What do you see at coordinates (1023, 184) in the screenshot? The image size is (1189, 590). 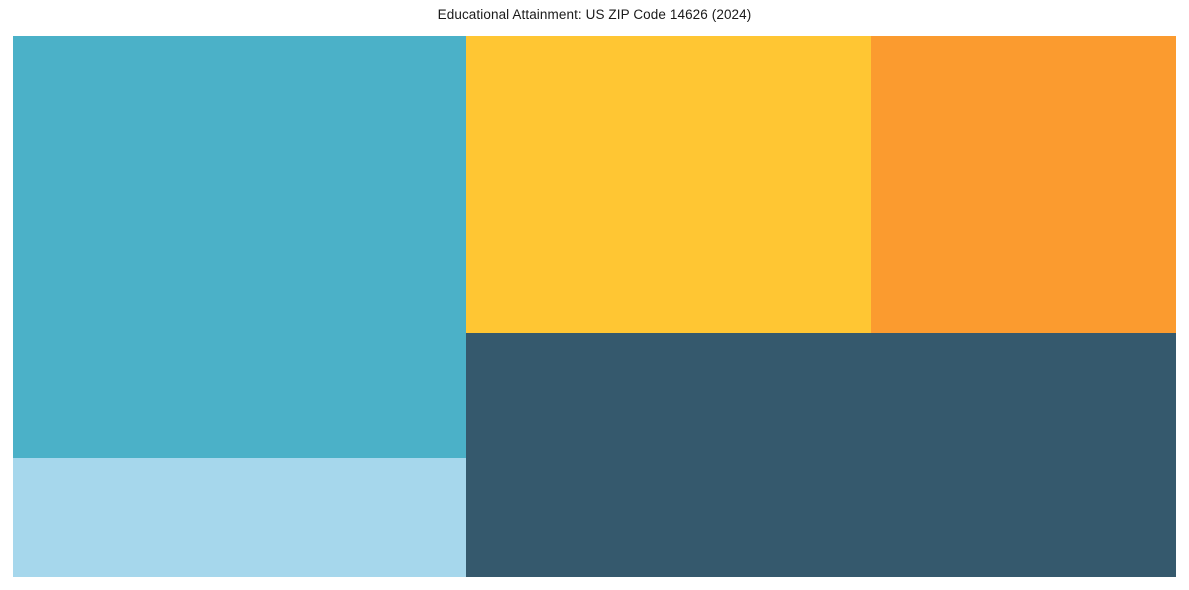 I see `tile-graduate-professional-degree: Graduate or professional degree` at bounding box center [1023, 184].